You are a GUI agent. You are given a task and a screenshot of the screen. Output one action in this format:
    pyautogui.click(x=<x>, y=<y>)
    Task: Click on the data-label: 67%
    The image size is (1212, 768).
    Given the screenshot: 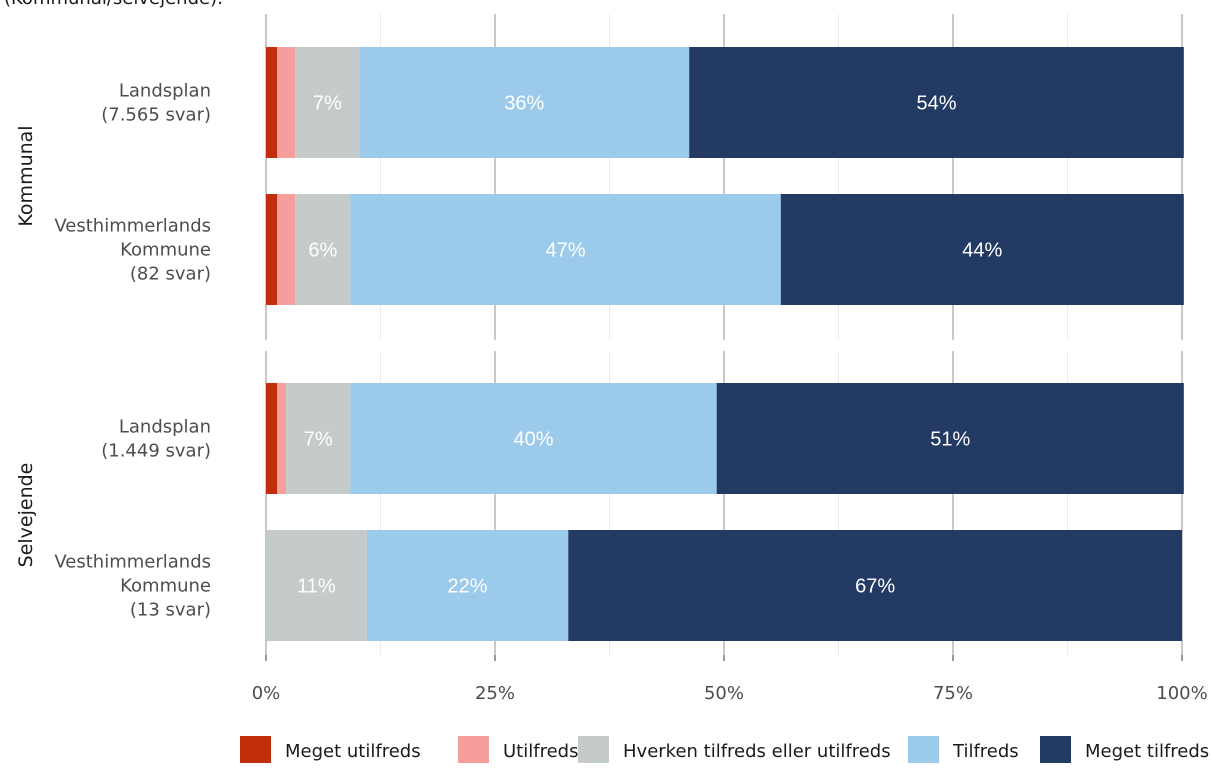 What is the action you would take?
    pyautogui.click(x=875, y=587)
    